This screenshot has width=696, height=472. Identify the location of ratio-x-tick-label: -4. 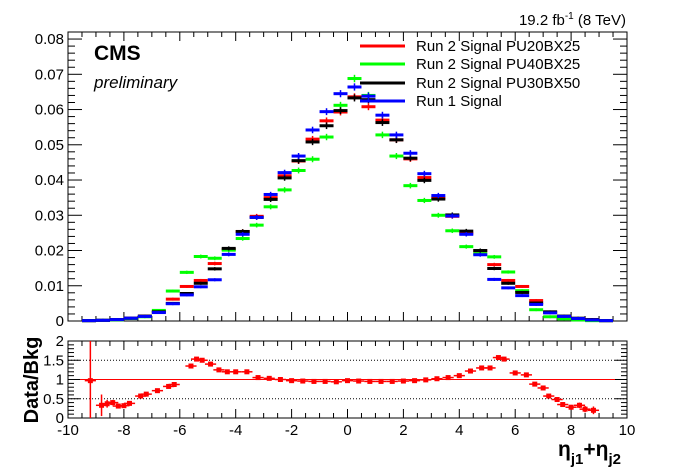
(235, 430).